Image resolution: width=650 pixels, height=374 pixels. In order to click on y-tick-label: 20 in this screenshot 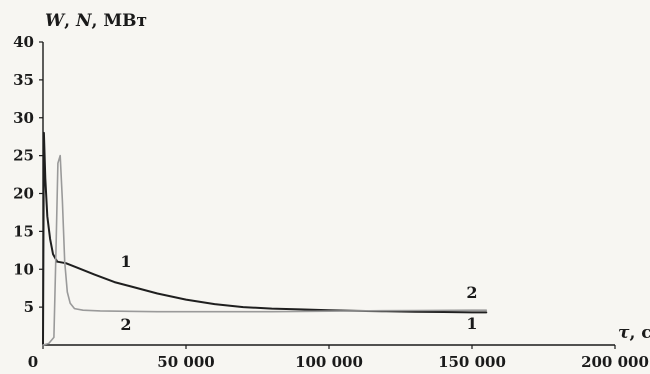, I will do `click(23, 194)`.